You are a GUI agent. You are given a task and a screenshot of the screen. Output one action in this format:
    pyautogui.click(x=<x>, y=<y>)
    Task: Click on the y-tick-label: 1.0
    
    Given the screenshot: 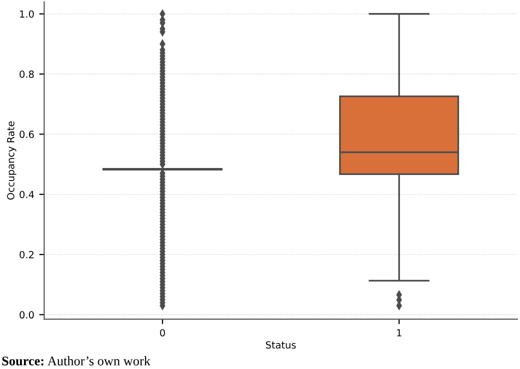 What is the action you would take?
    pyautogui.click(x=27, y=14)
    